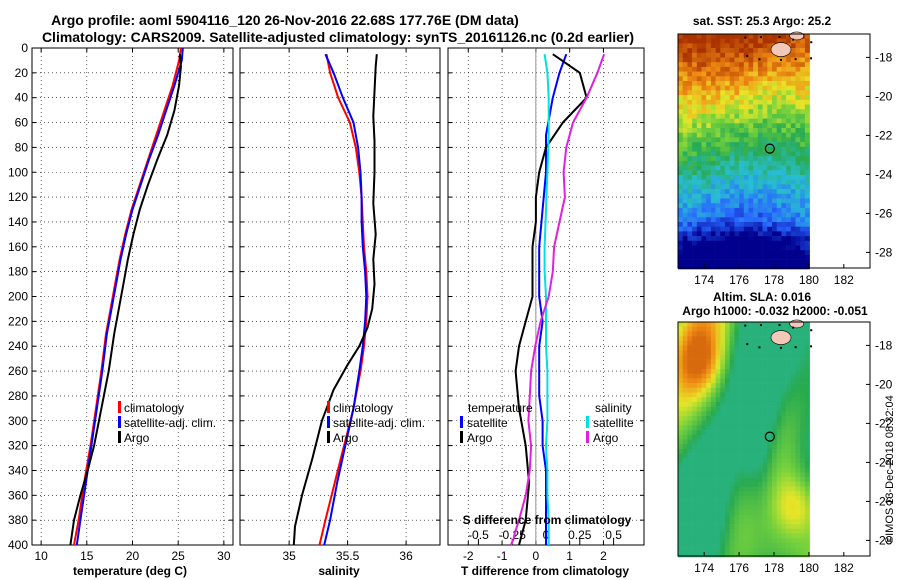 The height and width of the screenshot is (580, 900). What do you see at coordinates (557, 299) in the screenshot?
I see `series-line-s-argo` at bounding box center [557, 299].